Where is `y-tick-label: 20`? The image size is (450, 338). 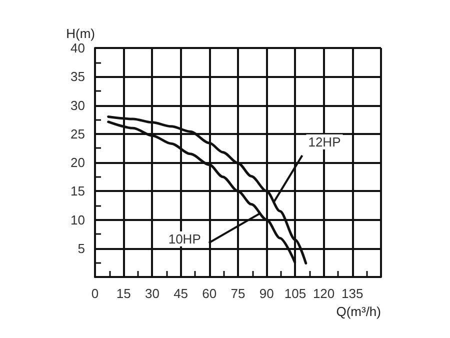 y-tick-label: 20 is located at coordinates (77, 162).